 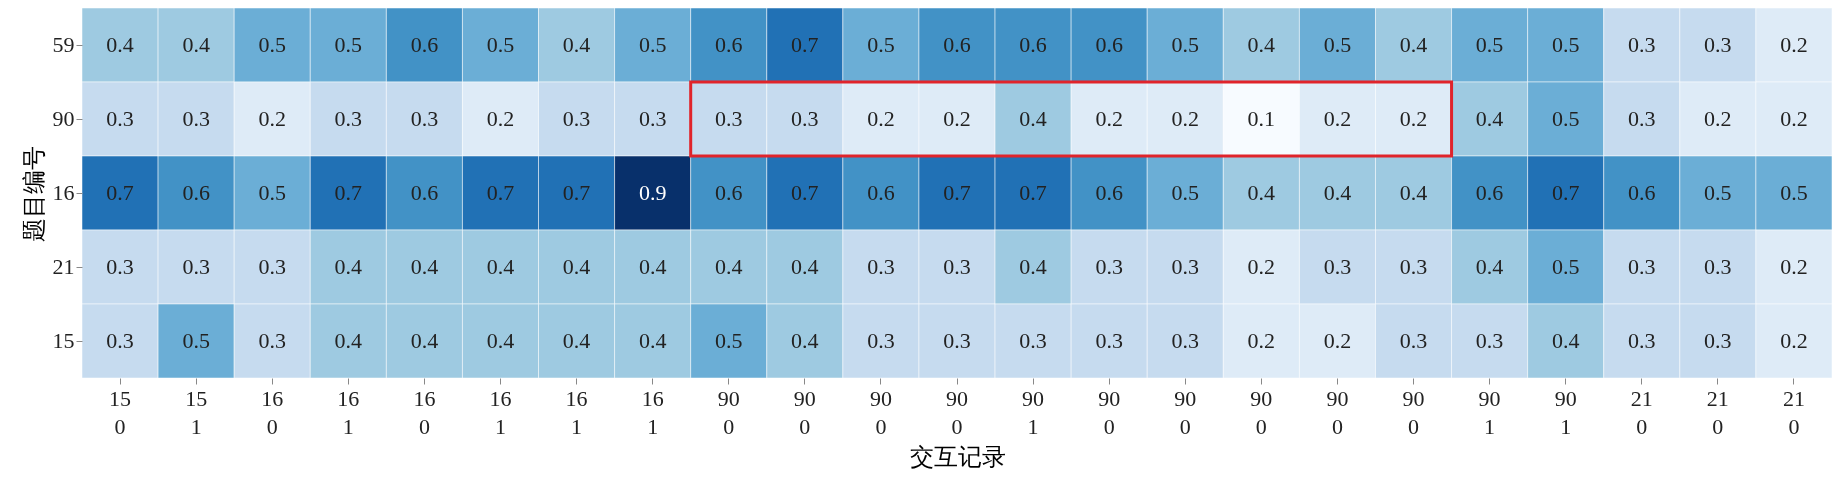 What do you see at coordinates (63, 118) in the screenshot?
I see `y-tick-label: 90` at bounding box center [63, 118].